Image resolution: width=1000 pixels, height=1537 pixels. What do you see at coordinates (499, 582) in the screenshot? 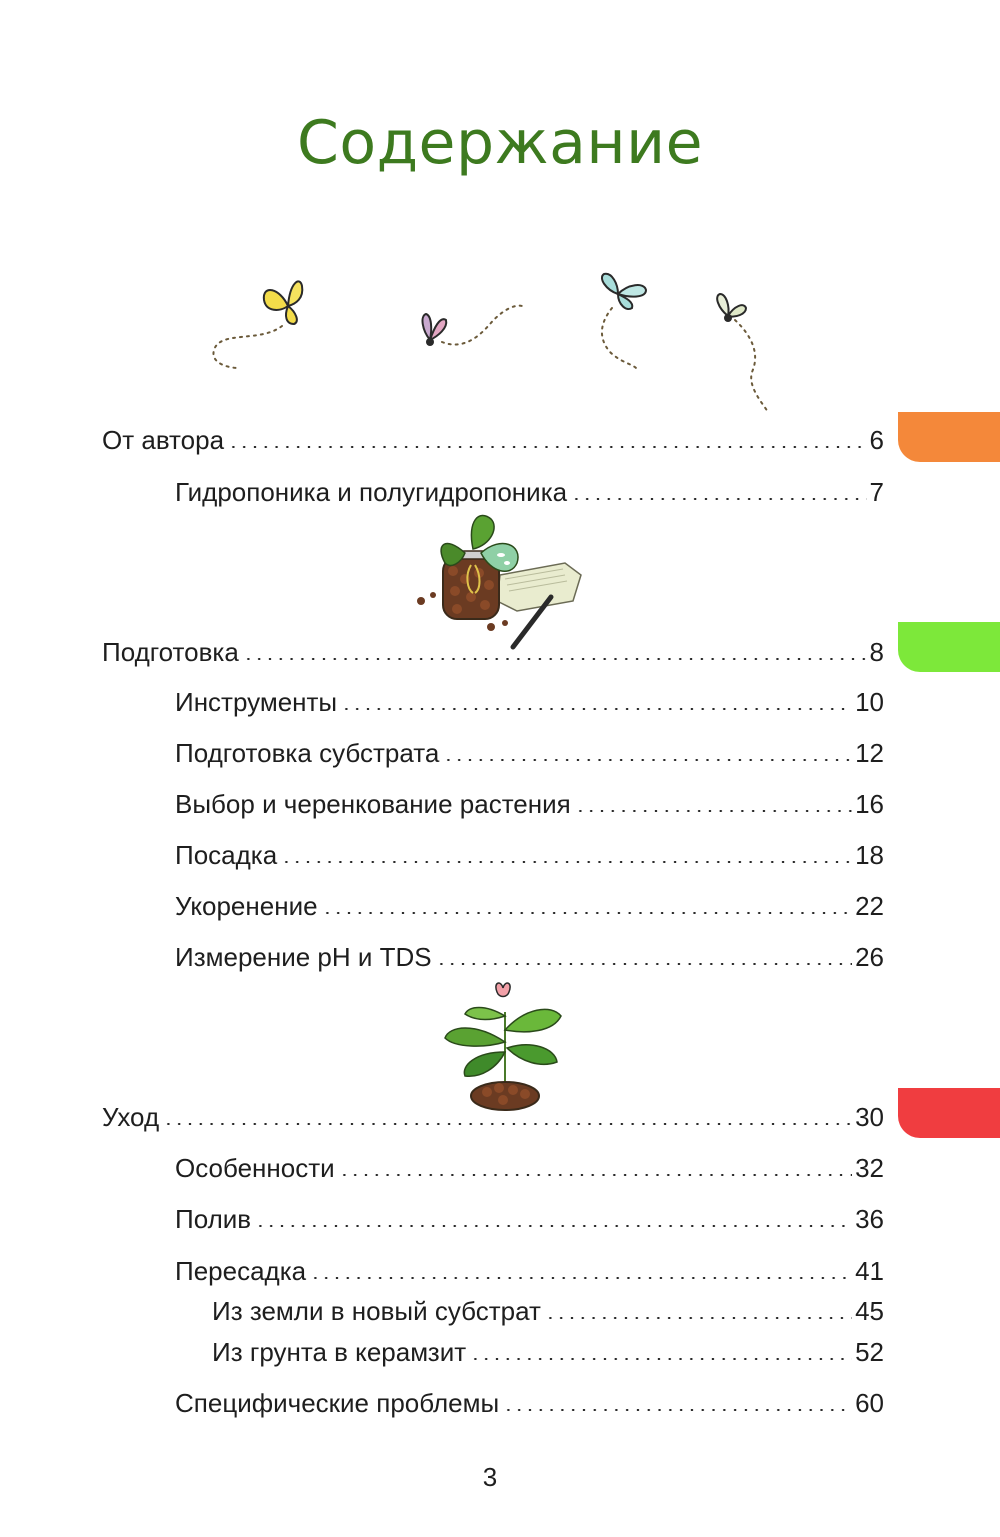
I see `plant-jar-notebook-illustration` at bounding box center [499, 582].